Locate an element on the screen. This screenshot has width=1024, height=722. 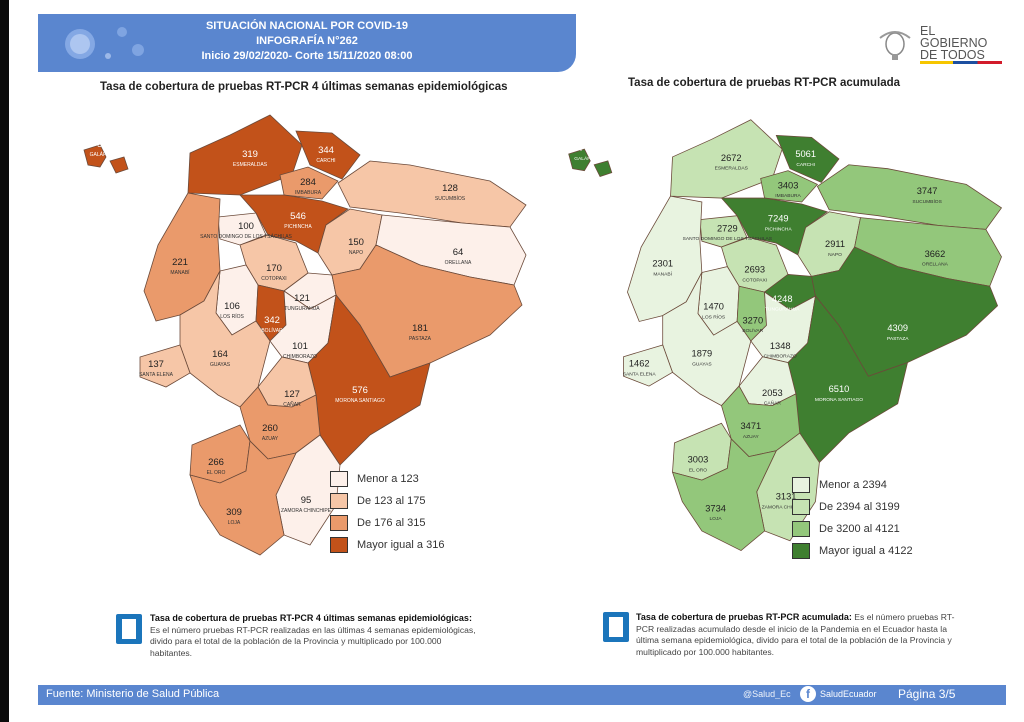
province-value: 101 is located at coordinates (300, 346).